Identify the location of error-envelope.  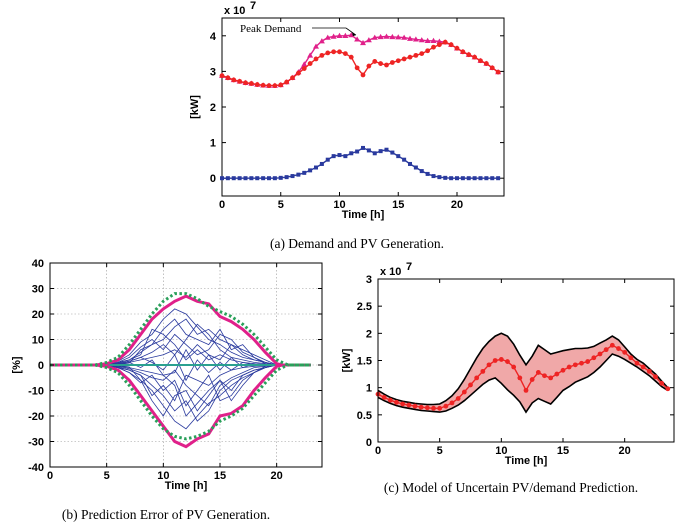
(180, 406).